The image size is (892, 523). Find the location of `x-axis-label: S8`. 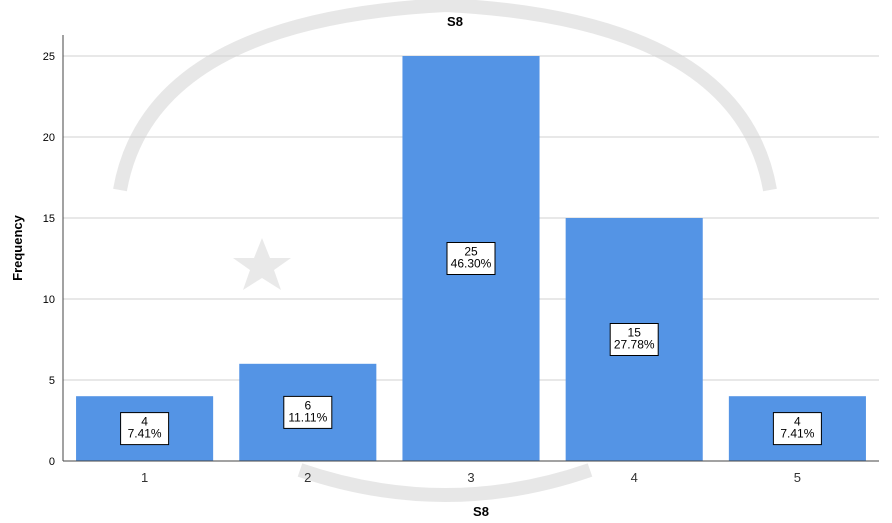

x-axis-label: S8 is located at coordinates (481, 511).